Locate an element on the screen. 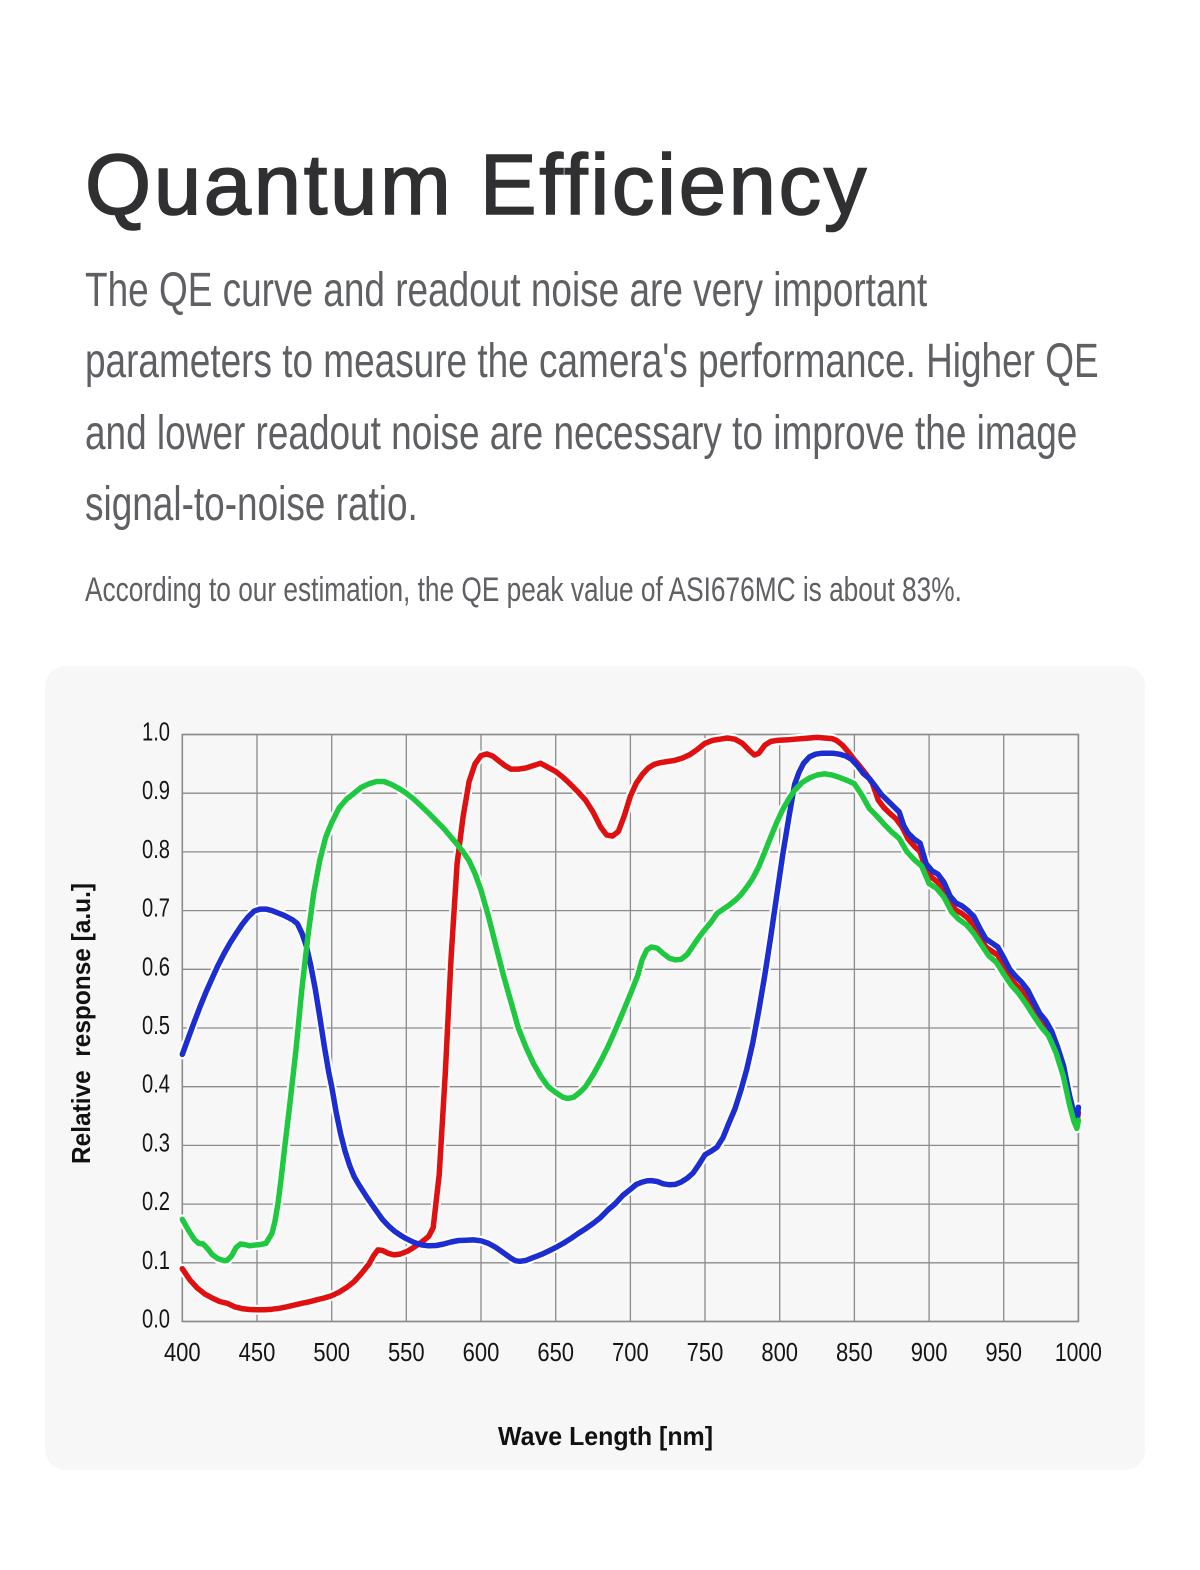 The image size is (1200, 1570). svg-text: 950 is located at coordinates (1003, 1352).